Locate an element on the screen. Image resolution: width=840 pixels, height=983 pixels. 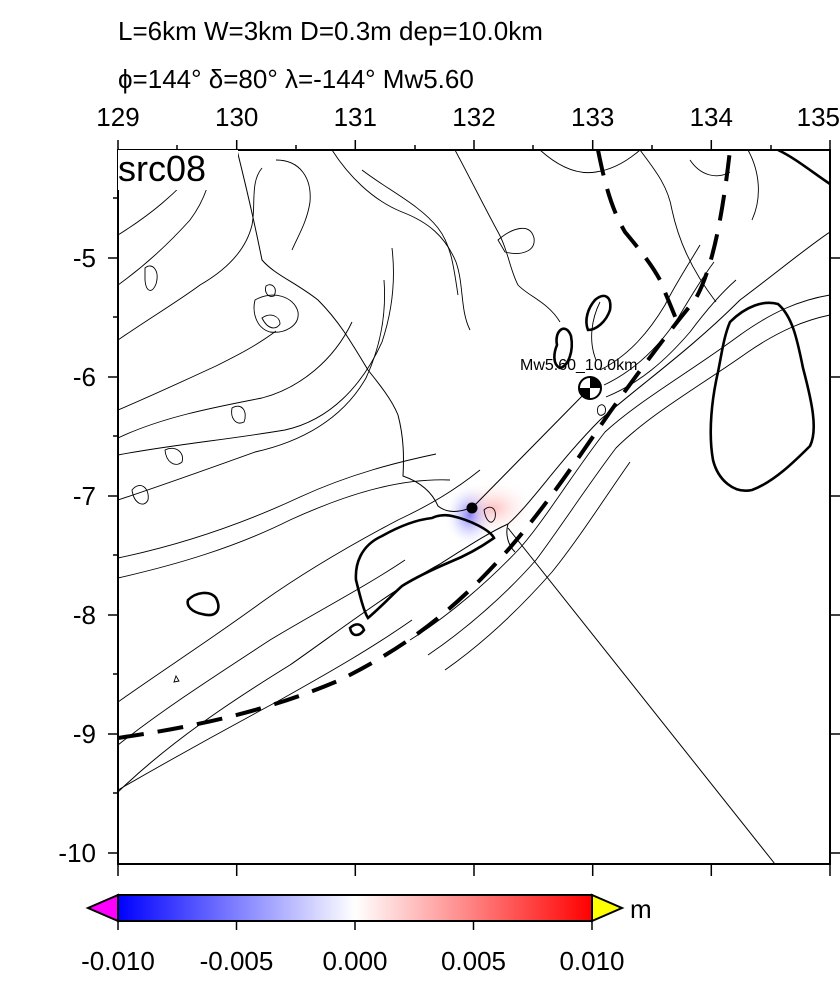
colorbar-low-endcap is located at coordinates (102, 908).